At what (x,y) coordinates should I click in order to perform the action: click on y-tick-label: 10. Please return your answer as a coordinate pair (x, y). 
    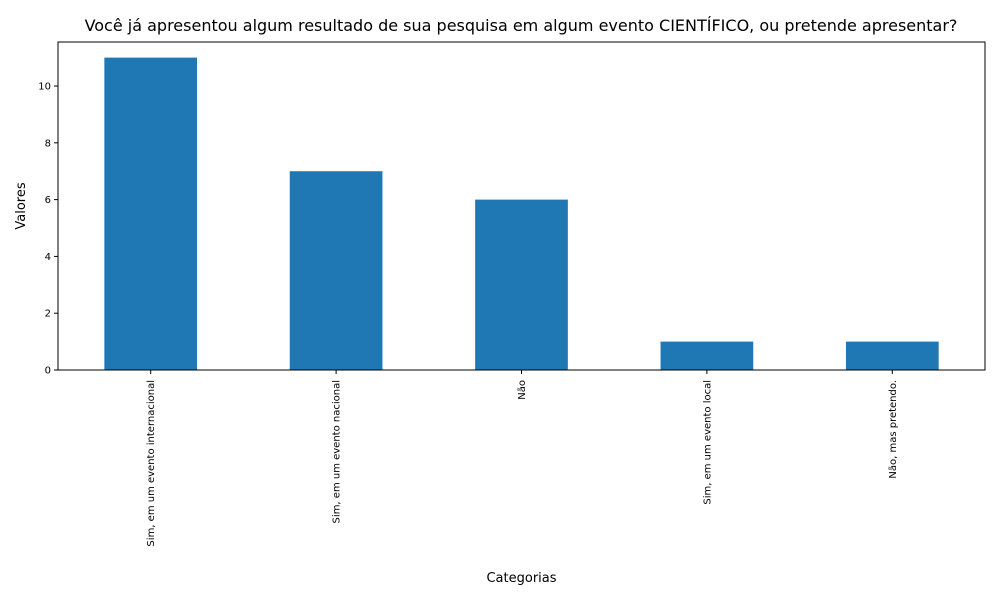
    Looking at the image, I should click on (44, 87).